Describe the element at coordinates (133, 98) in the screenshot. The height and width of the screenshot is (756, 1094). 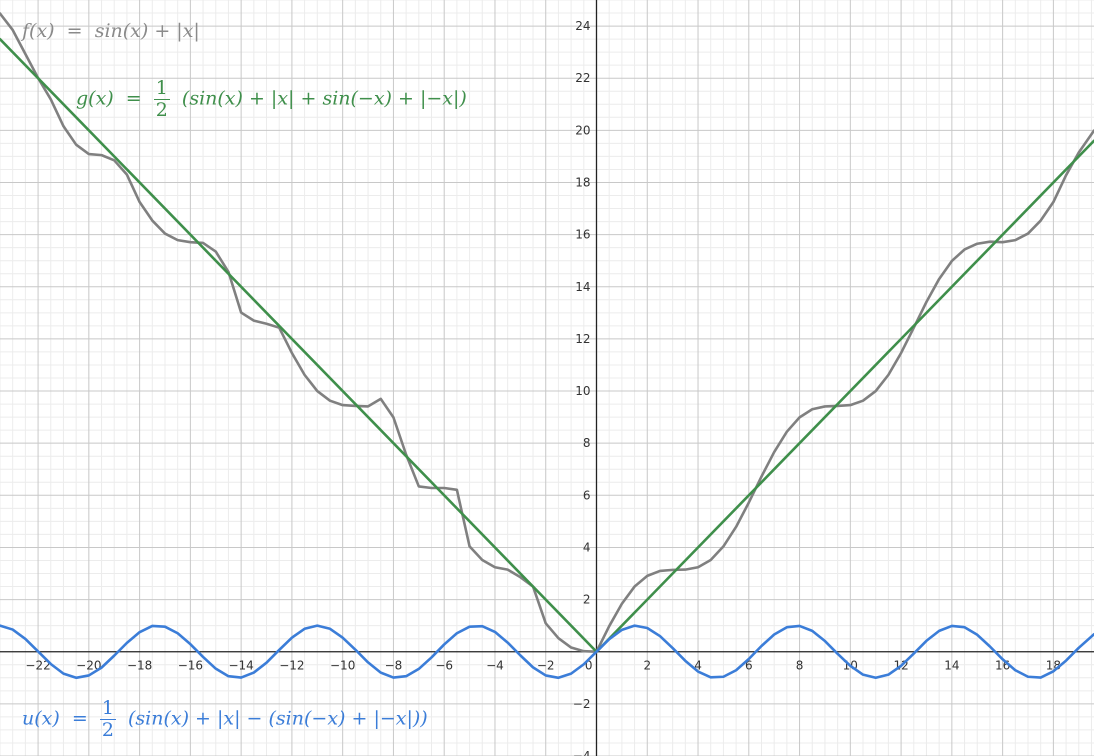
I see `legend-g-equals: =` at that location.